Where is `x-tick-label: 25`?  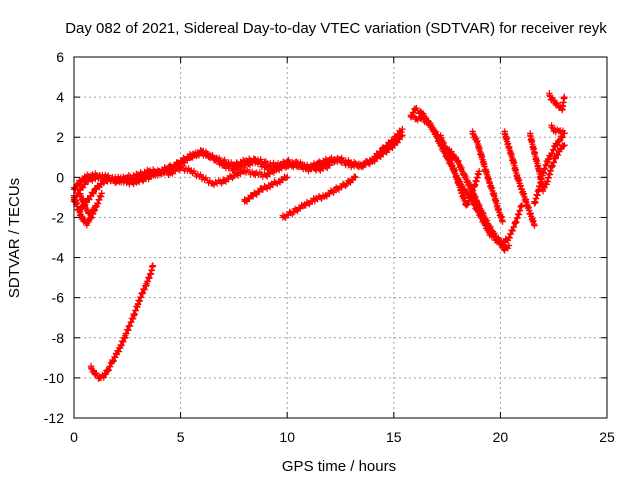
x-tick-label: 25 is located at coordinates (607, 437).